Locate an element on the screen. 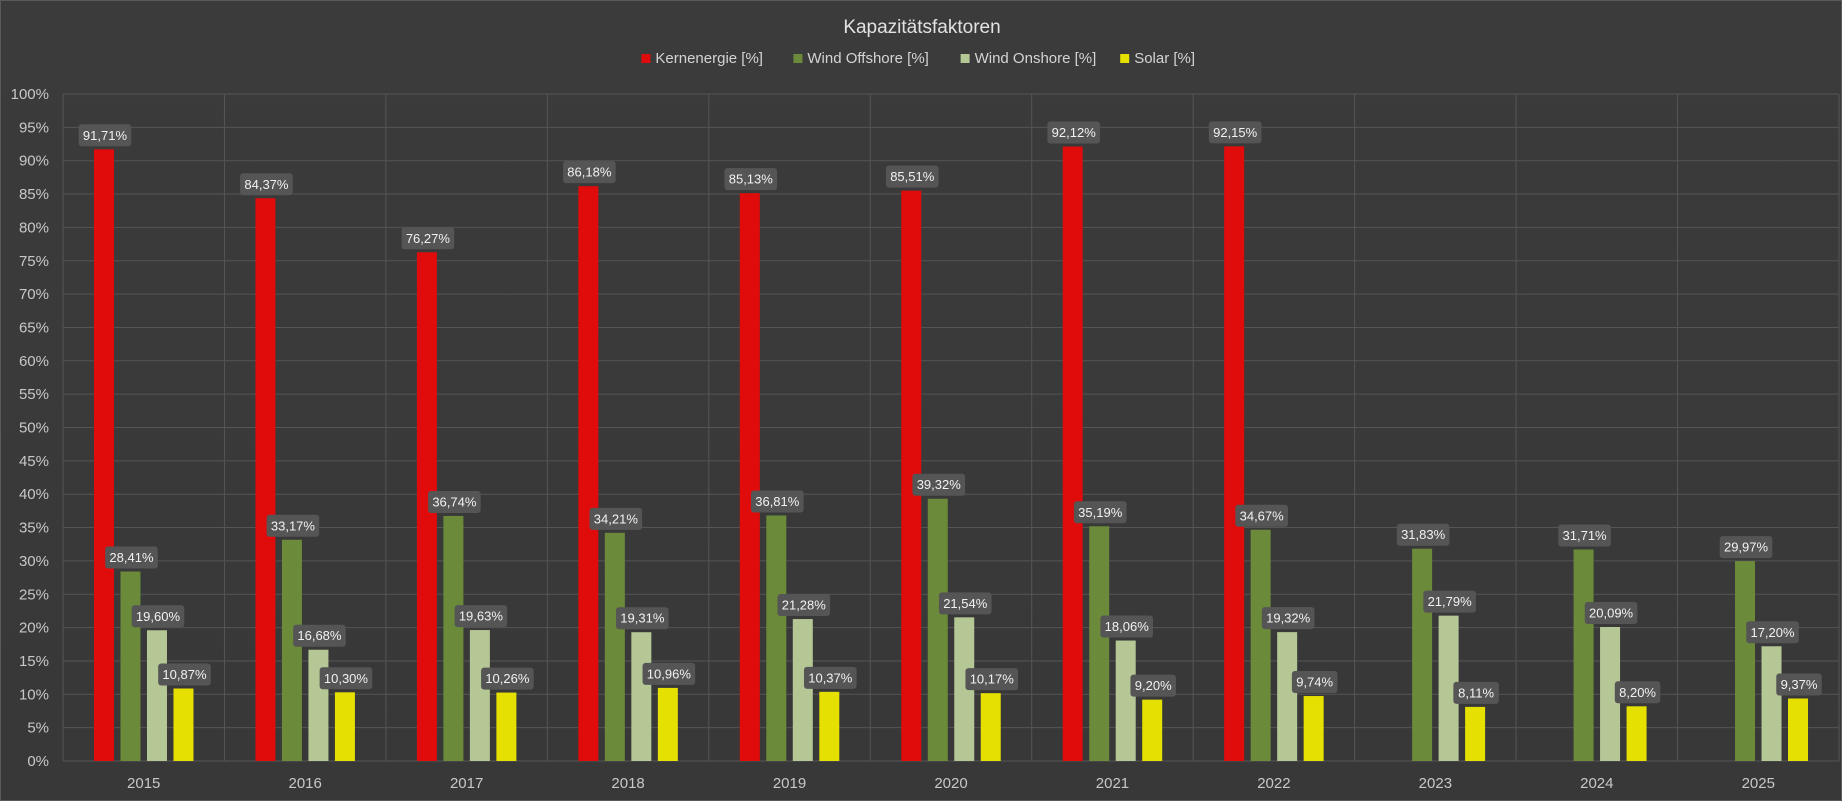 The height and width of the screenshot is (801, 1842). bar-kernenergie-2020 is located at coordinates (911, 475).